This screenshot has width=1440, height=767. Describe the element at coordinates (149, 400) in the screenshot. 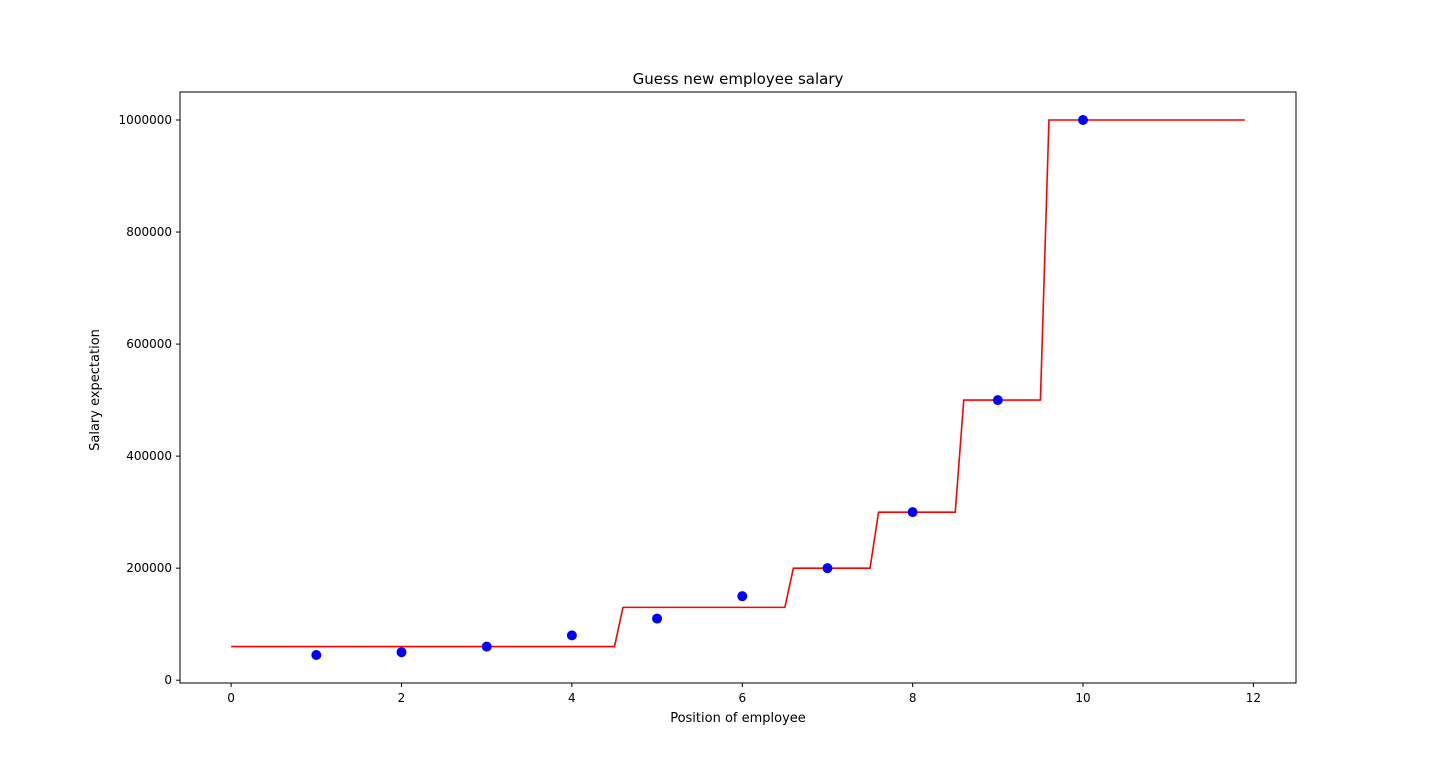

I see `y-axis: 0 200000 400000 600000 800000 1000000` at that location.